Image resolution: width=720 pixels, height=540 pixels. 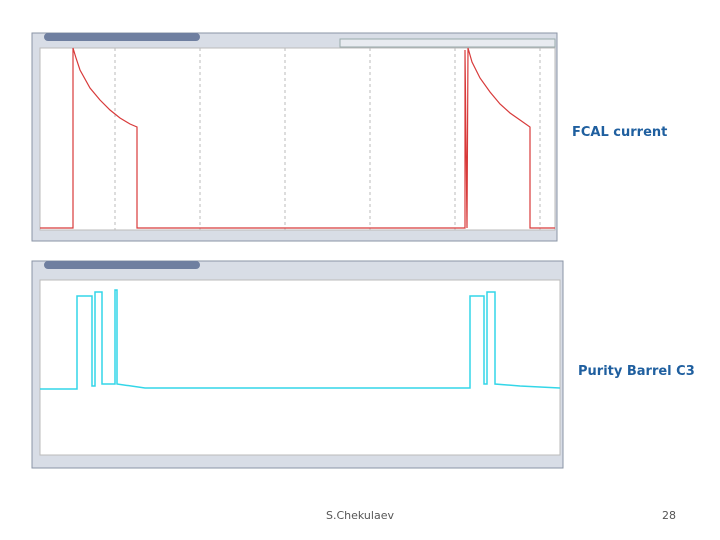 What do you see at coordinates (636, 371) in the screenshot?
I see `bottom-chart-label: Purity Barrel C3` at bounding box center [636, 371].